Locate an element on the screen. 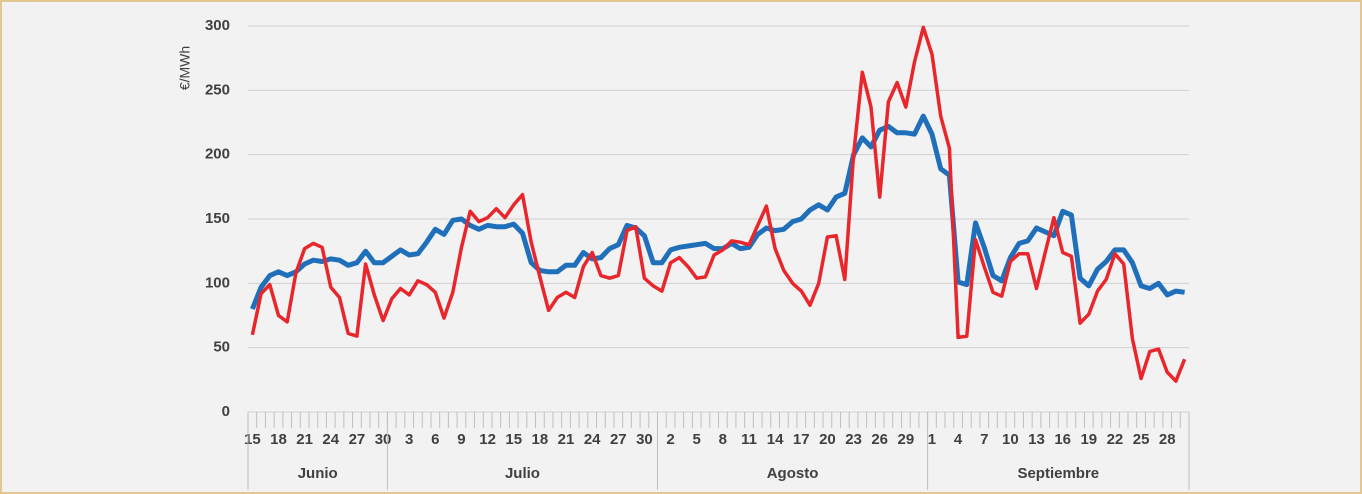  x-tick-label: 26 is located at coordinates (879, 439).